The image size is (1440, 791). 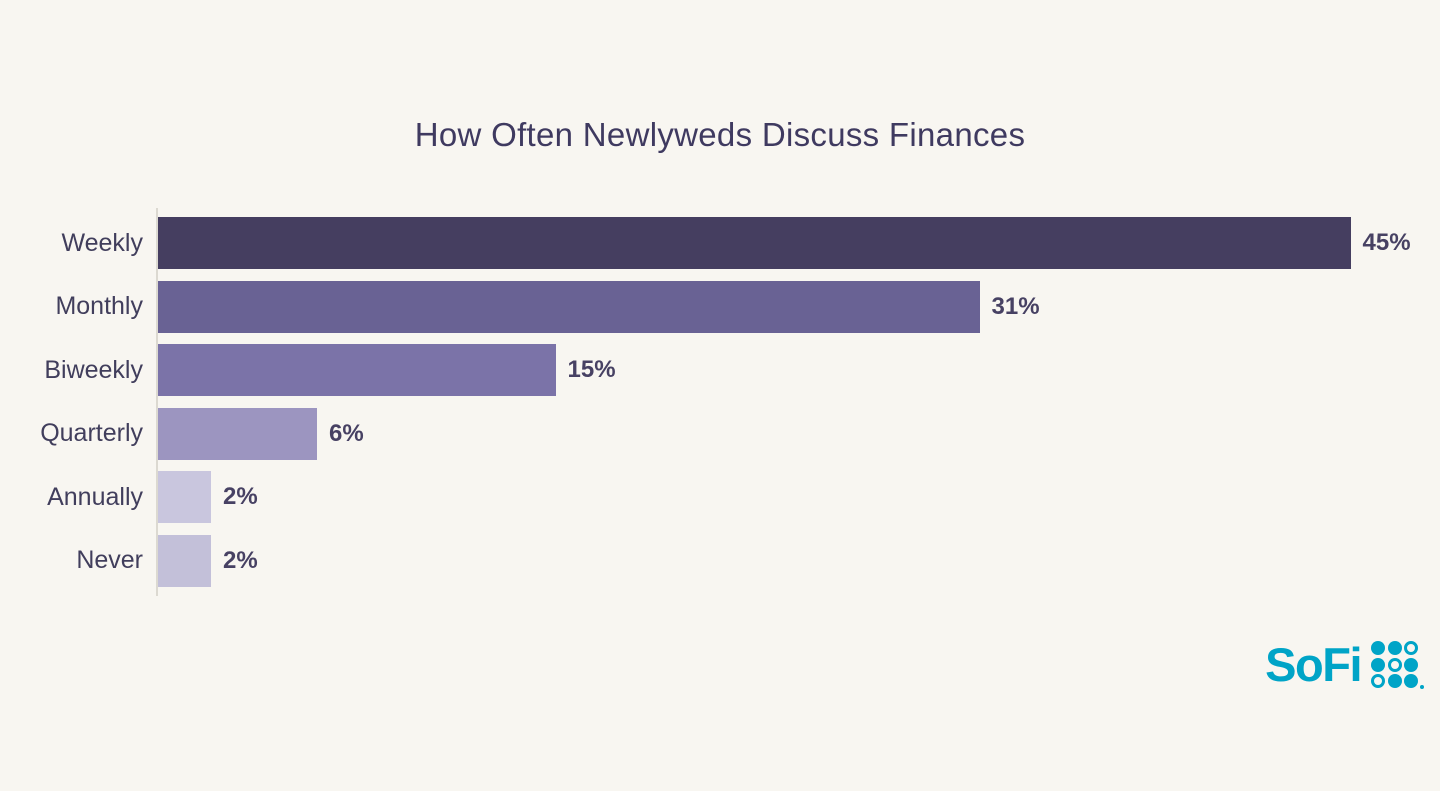 I want to click on chart-row-quarterly: Quarterly 6%, so click(x=720, y=433).